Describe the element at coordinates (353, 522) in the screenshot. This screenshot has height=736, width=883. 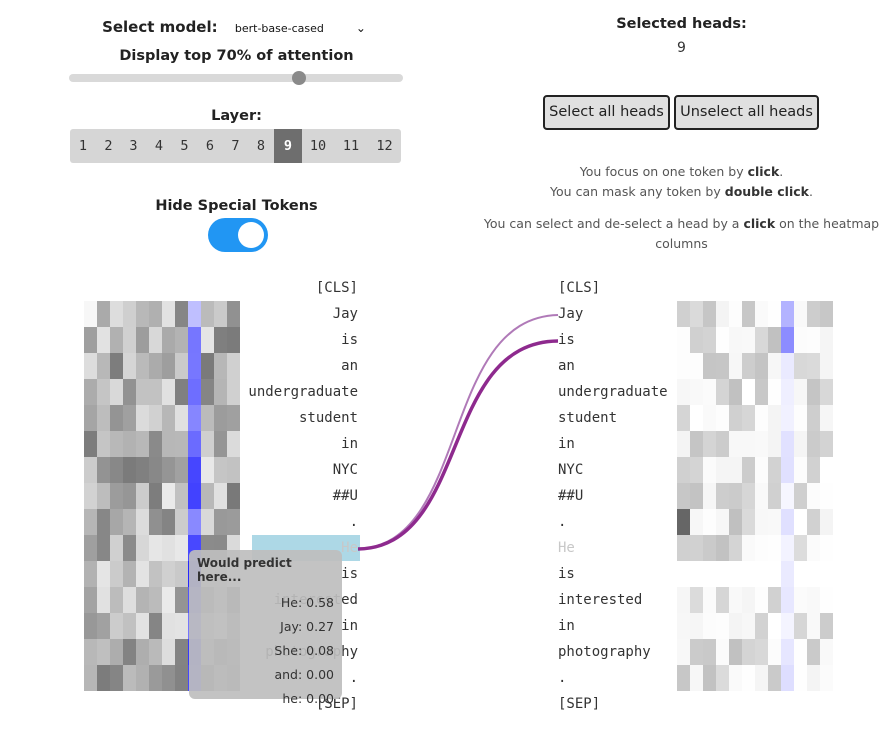
I see `left-token: .` at that location.